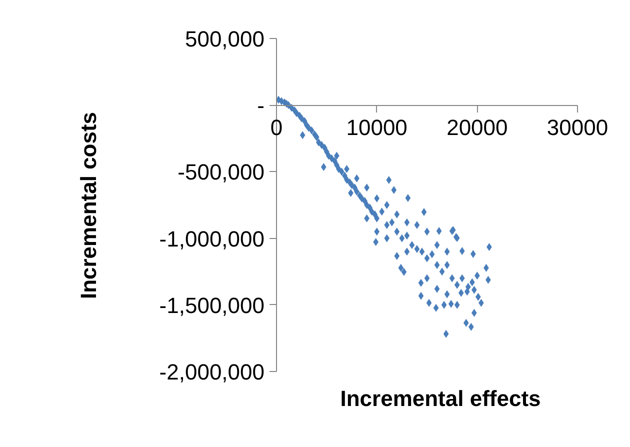 This screenshot has width=630, height=447. What do you see at coordinates (440, 398) in the screenshot?
I see `x-axis-title: Incremental effects` at bounding box center [440, 398].